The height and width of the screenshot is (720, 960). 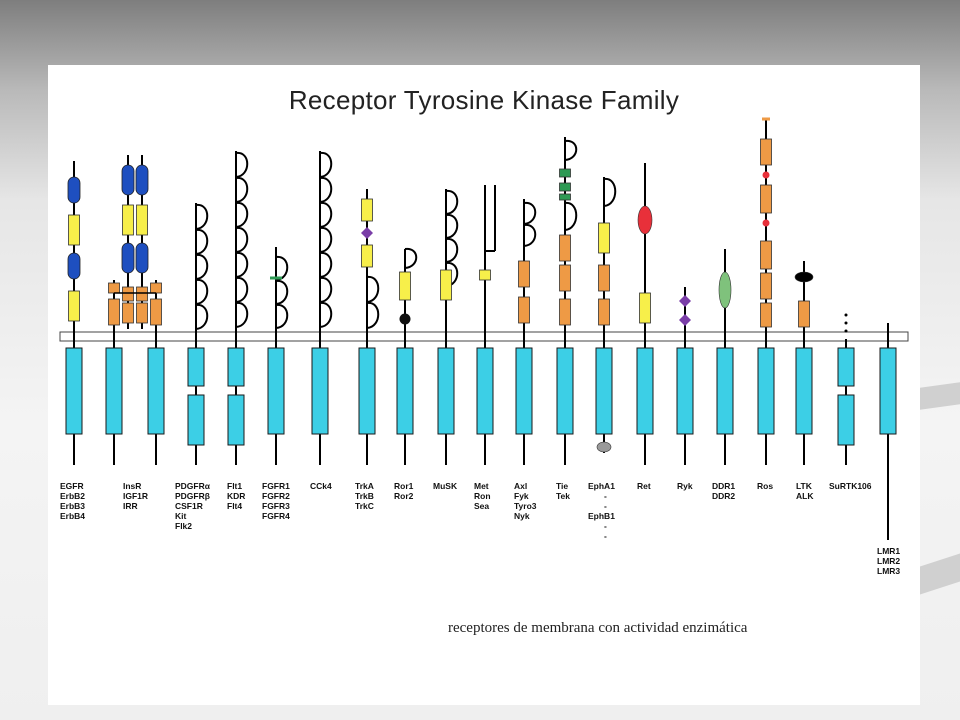 What do you see at coordinates (485, 275) in the screenshot?
I see `psi-domain` at bounding box center [485, 275].